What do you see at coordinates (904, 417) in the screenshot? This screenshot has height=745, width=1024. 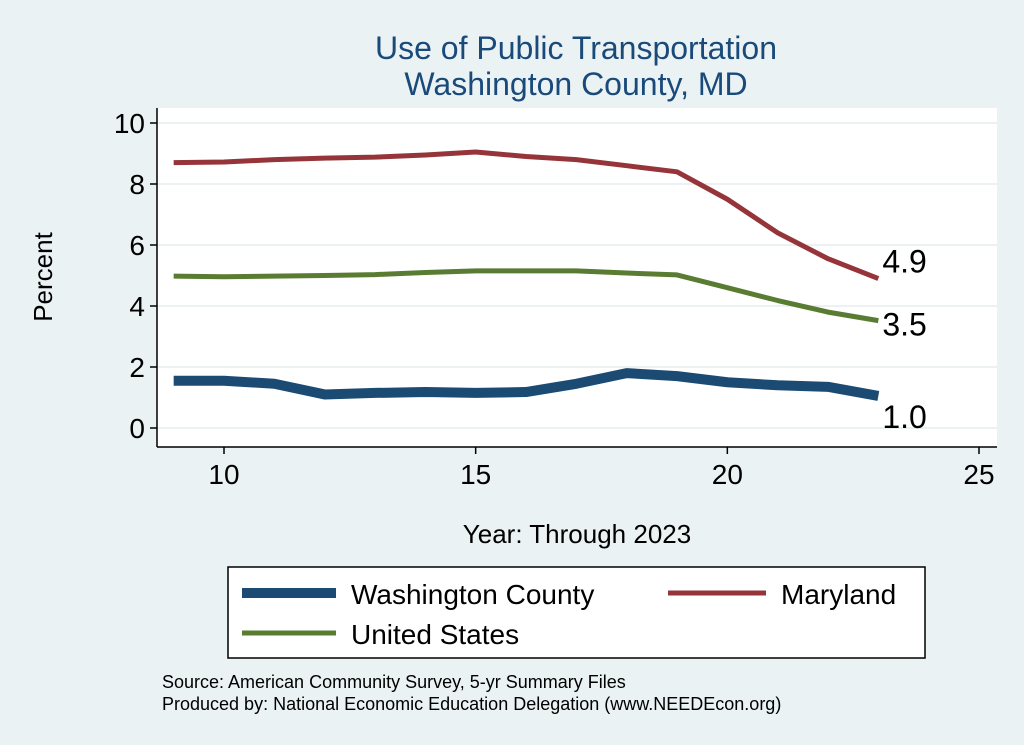 I see `end-label-washington-county: 1.0` at bounding box center [904, 417].